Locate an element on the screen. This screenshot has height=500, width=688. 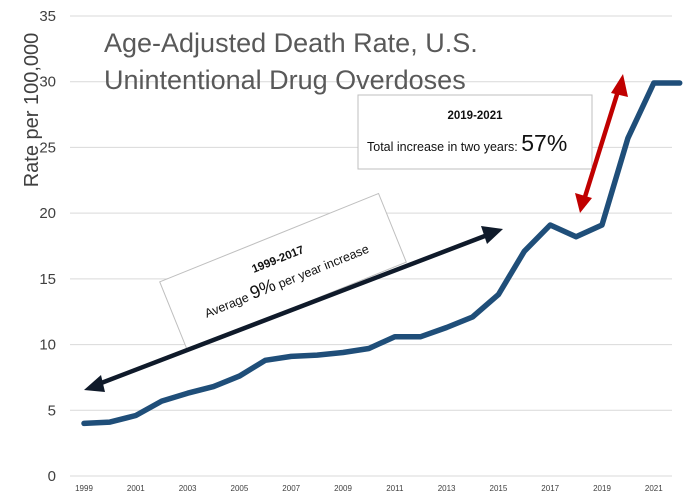
x-tick-label-2011: 2011 is located at coordinates (395, 488).